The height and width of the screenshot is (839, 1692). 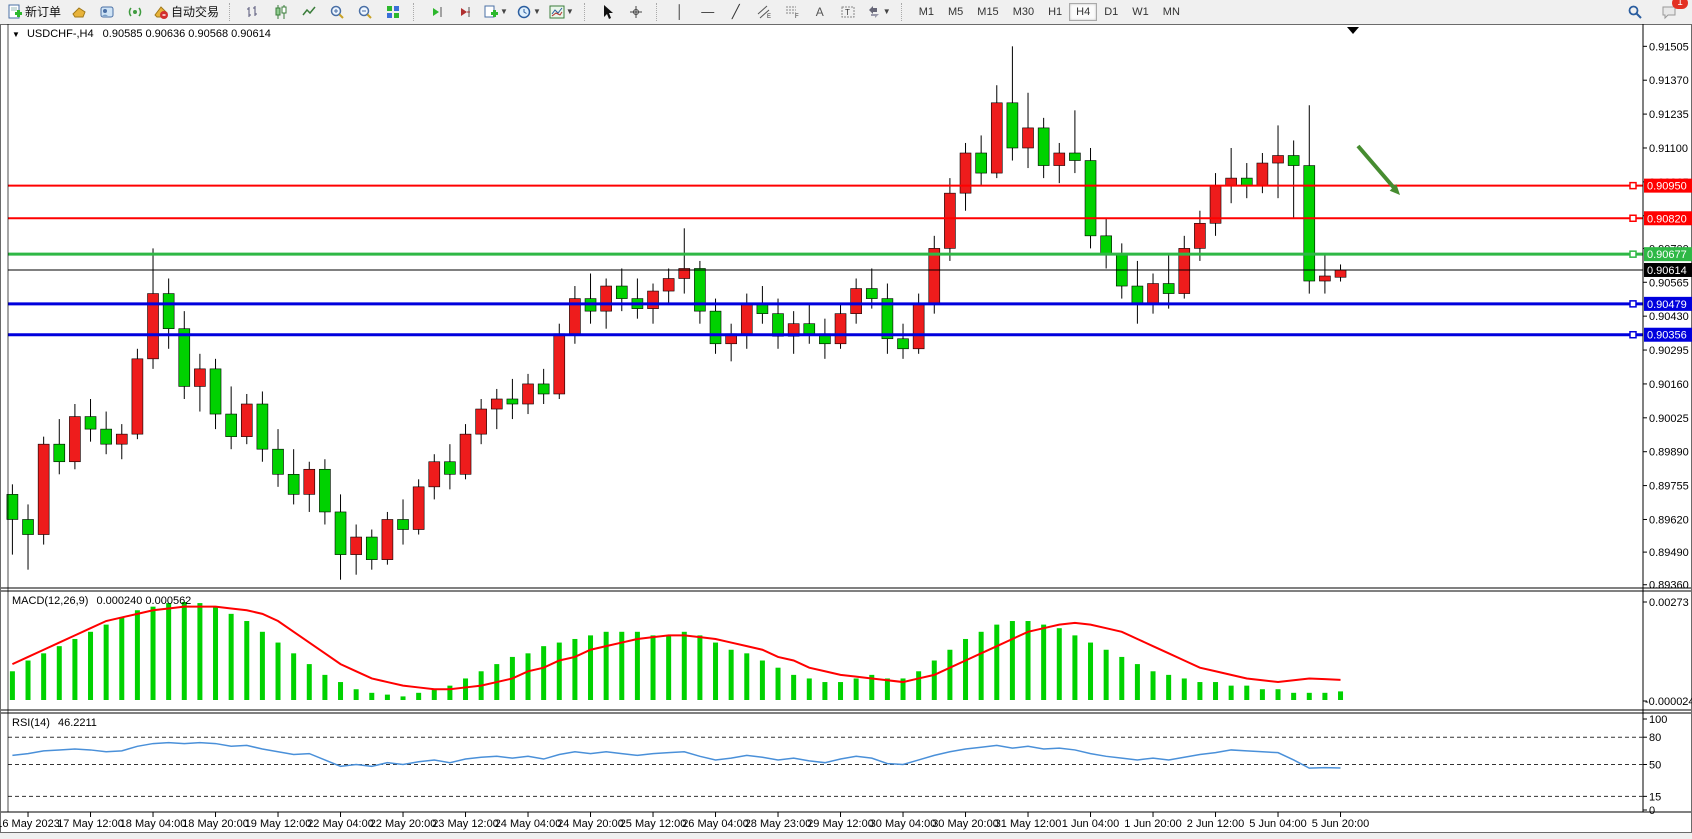 What do you see at coordinates (1667, 255) in the screenshot?
I see `svg-text: 0.90677` at bounding box center [1667, 255].